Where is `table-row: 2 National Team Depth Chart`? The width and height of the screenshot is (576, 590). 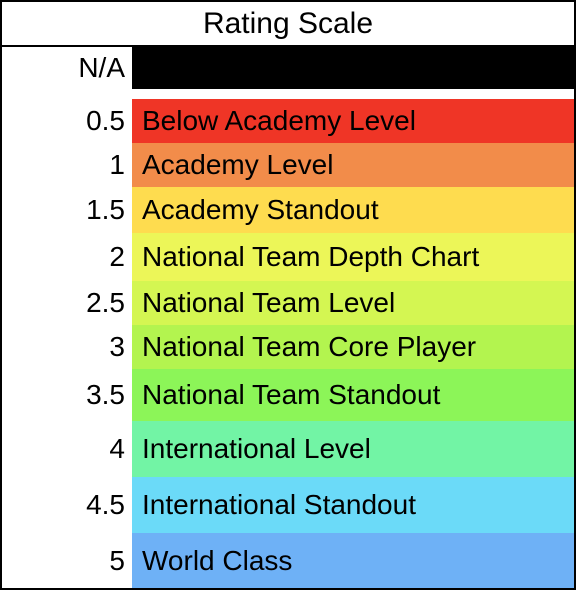
table-row: 2 National Team Depth Chart is located at coordinates (288, 257).